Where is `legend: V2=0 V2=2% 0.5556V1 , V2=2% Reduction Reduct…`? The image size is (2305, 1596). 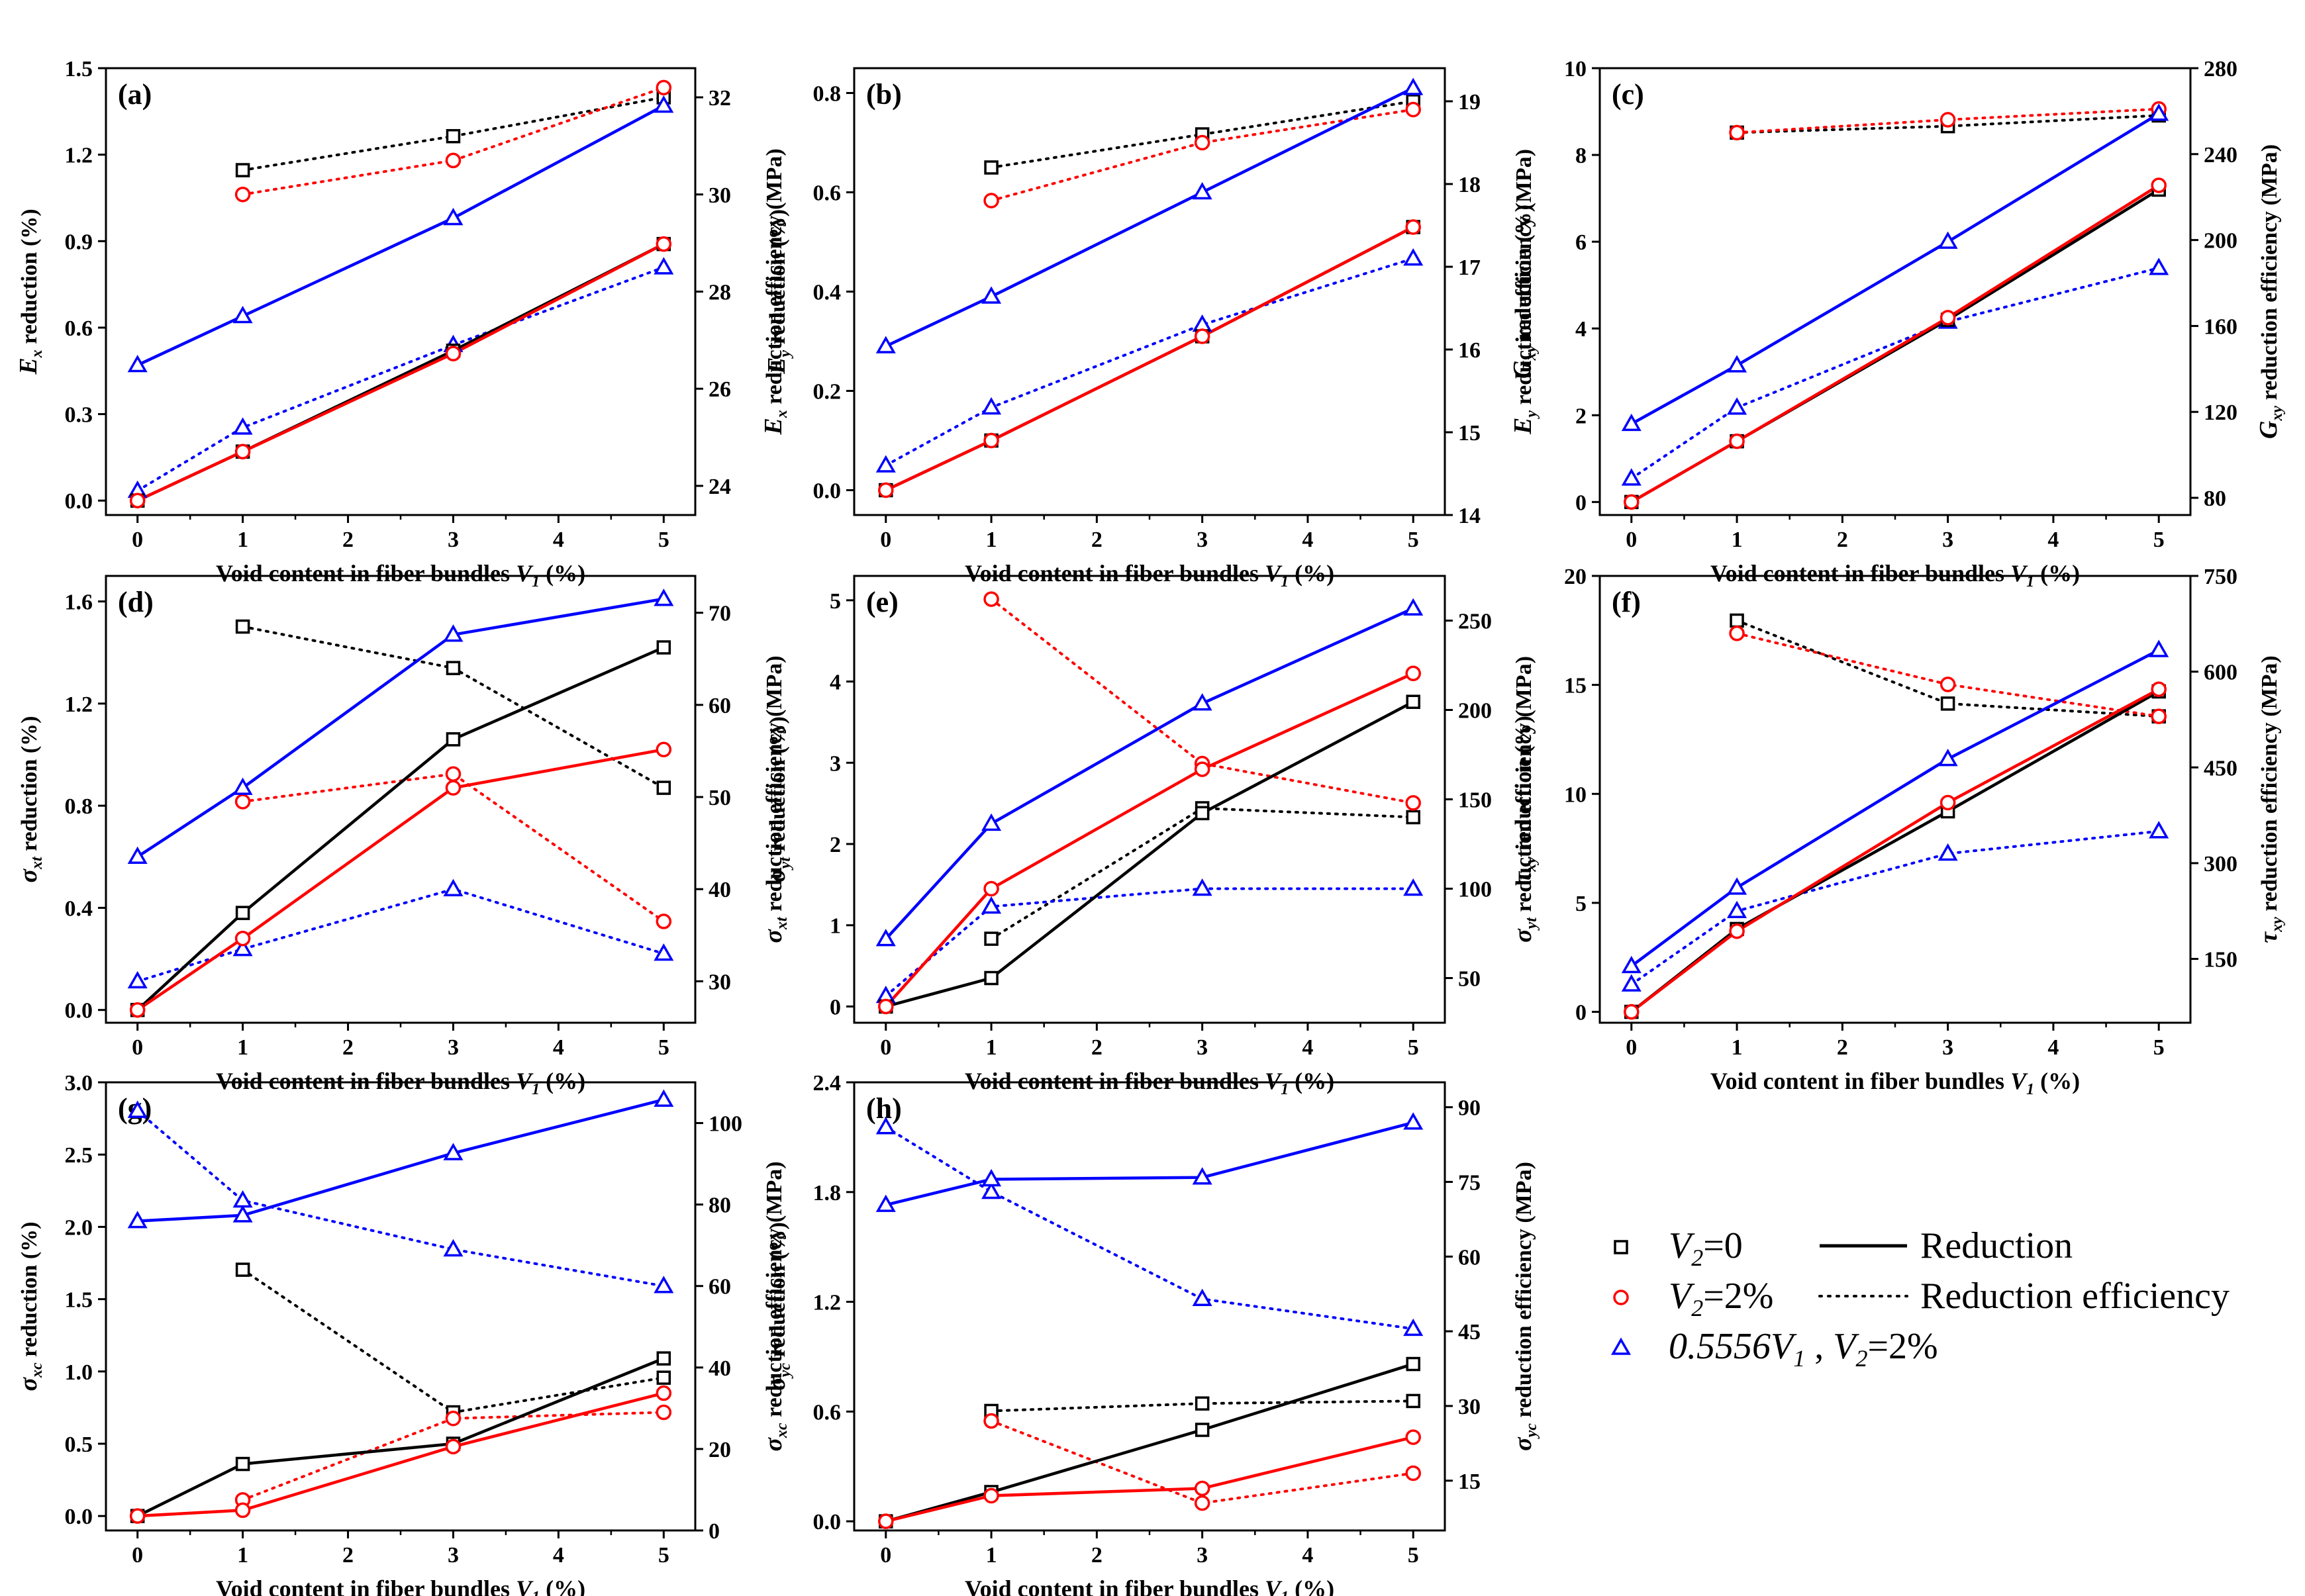
legend: V2=0 V2=2% 0.5556V1 , V2=2% Reduction Reduct… is located at coordinates (1920, 1298).